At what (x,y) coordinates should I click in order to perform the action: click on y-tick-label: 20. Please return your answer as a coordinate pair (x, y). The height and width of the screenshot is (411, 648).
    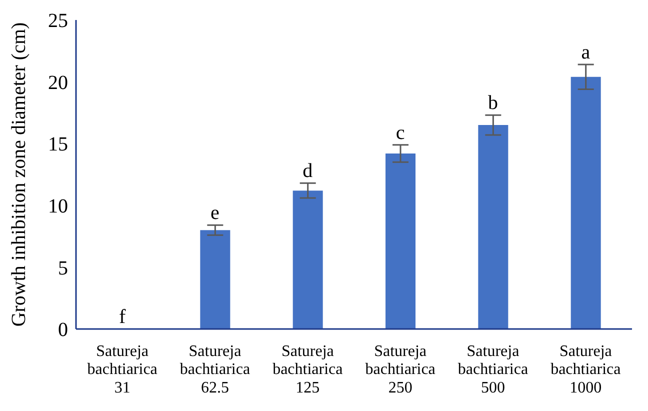
    Looking at the image, I should click on (58, 83).